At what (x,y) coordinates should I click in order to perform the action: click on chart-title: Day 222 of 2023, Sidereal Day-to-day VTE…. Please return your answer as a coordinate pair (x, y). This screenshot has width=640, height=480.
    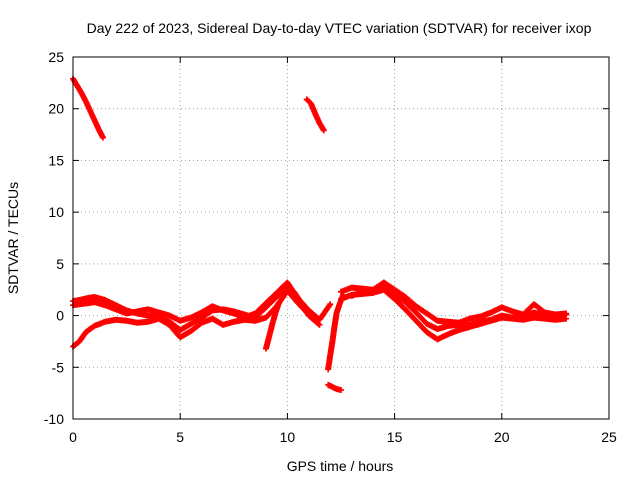
    Looking at the image, I should click on (339, 28).